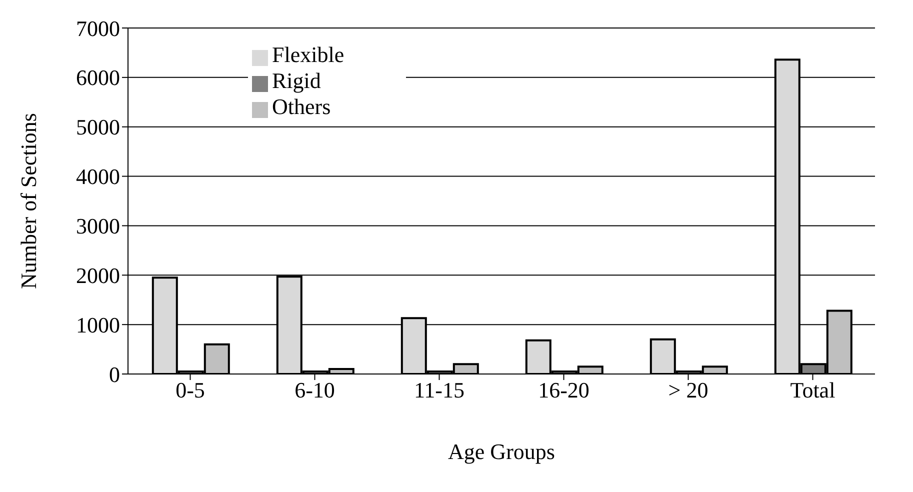 The width and height of the screenshot is (913, 492). What do you see at coordinates (296, 80) in the screenshot?
I see `legend-label: Rigid` at bounding box center [296, 80].